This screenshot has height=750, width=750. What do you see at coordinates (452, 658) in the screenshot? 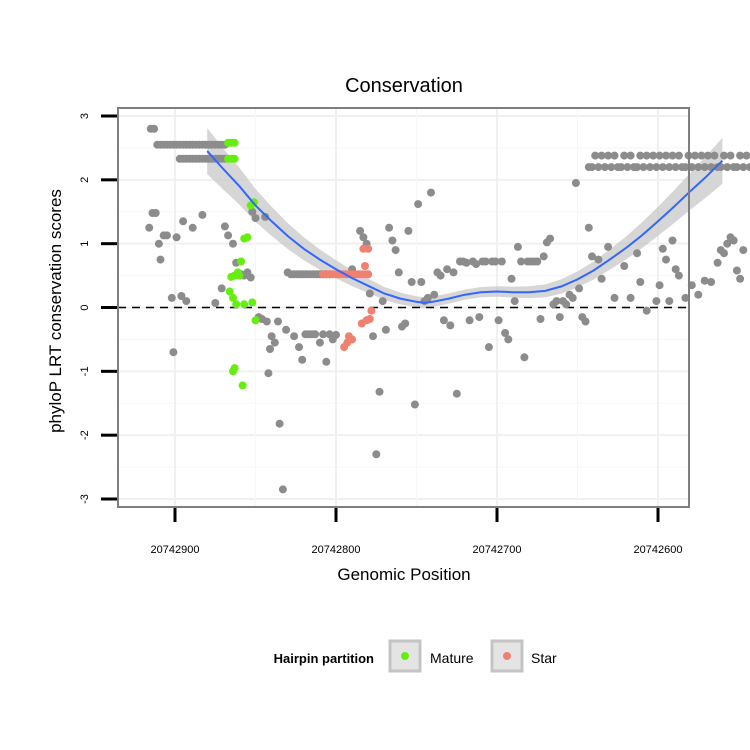
I see `legend-label-mature: Mature` at bounding box center [452, 658].